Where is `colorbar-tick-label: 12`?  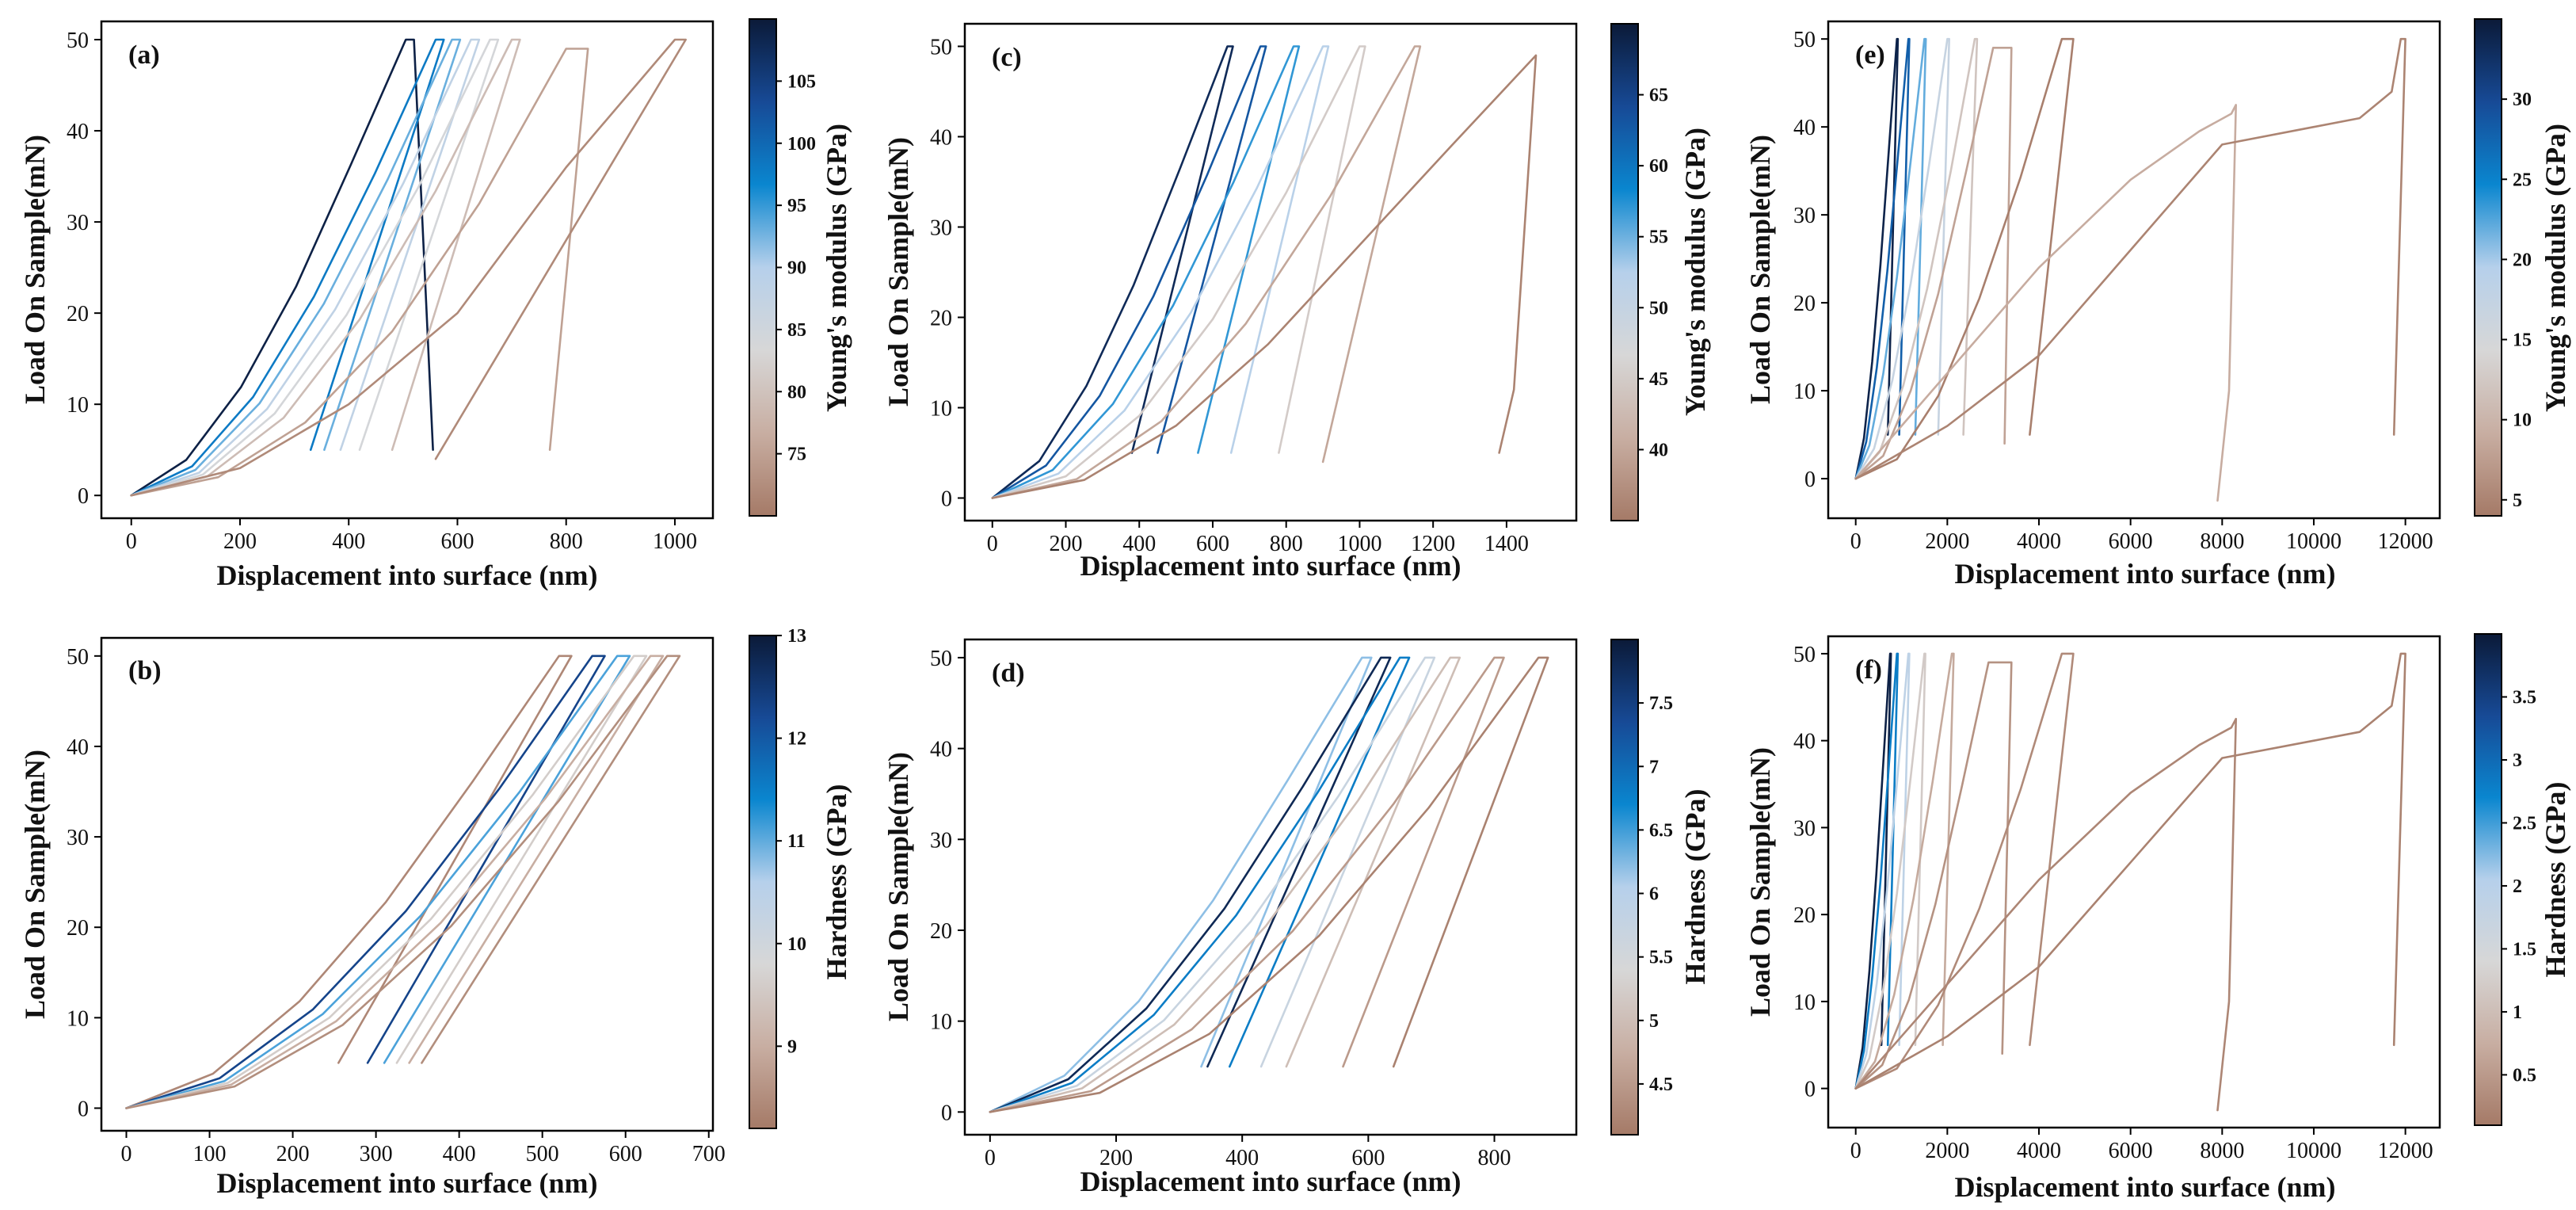
colorbar-tick-label: 12 is located at coordinates (796, 739).